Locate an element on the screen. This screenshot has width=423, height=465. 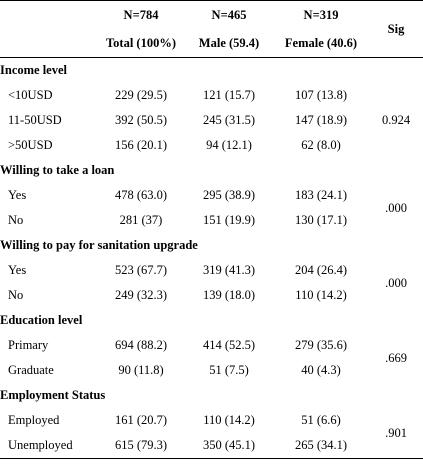
header-col-total: Total (100%) is located at coordinates (141, 44).